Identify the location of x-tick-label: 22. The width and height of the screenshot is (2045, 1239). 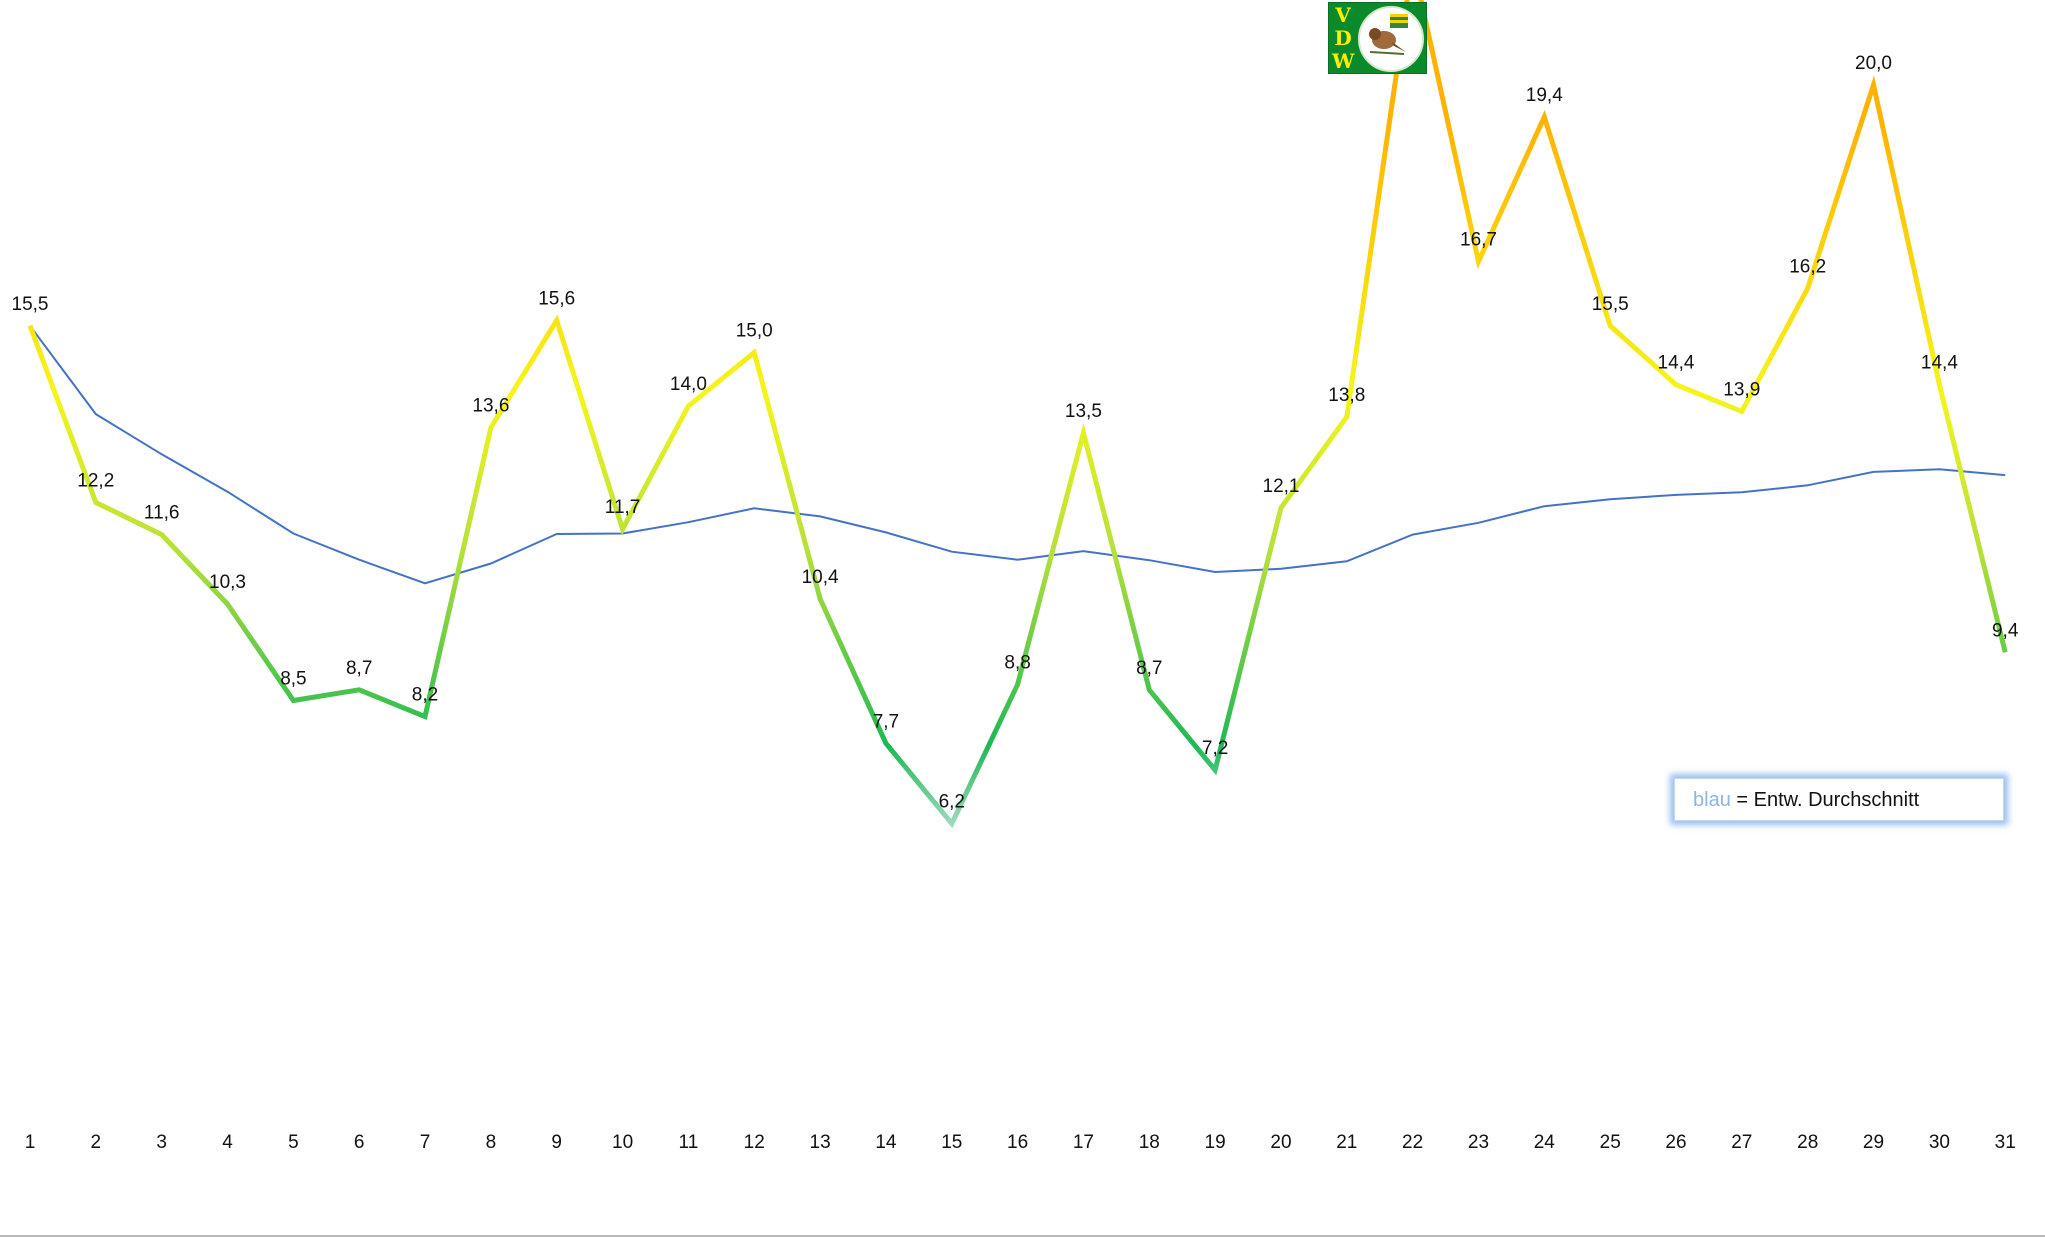
(1412, 1142).